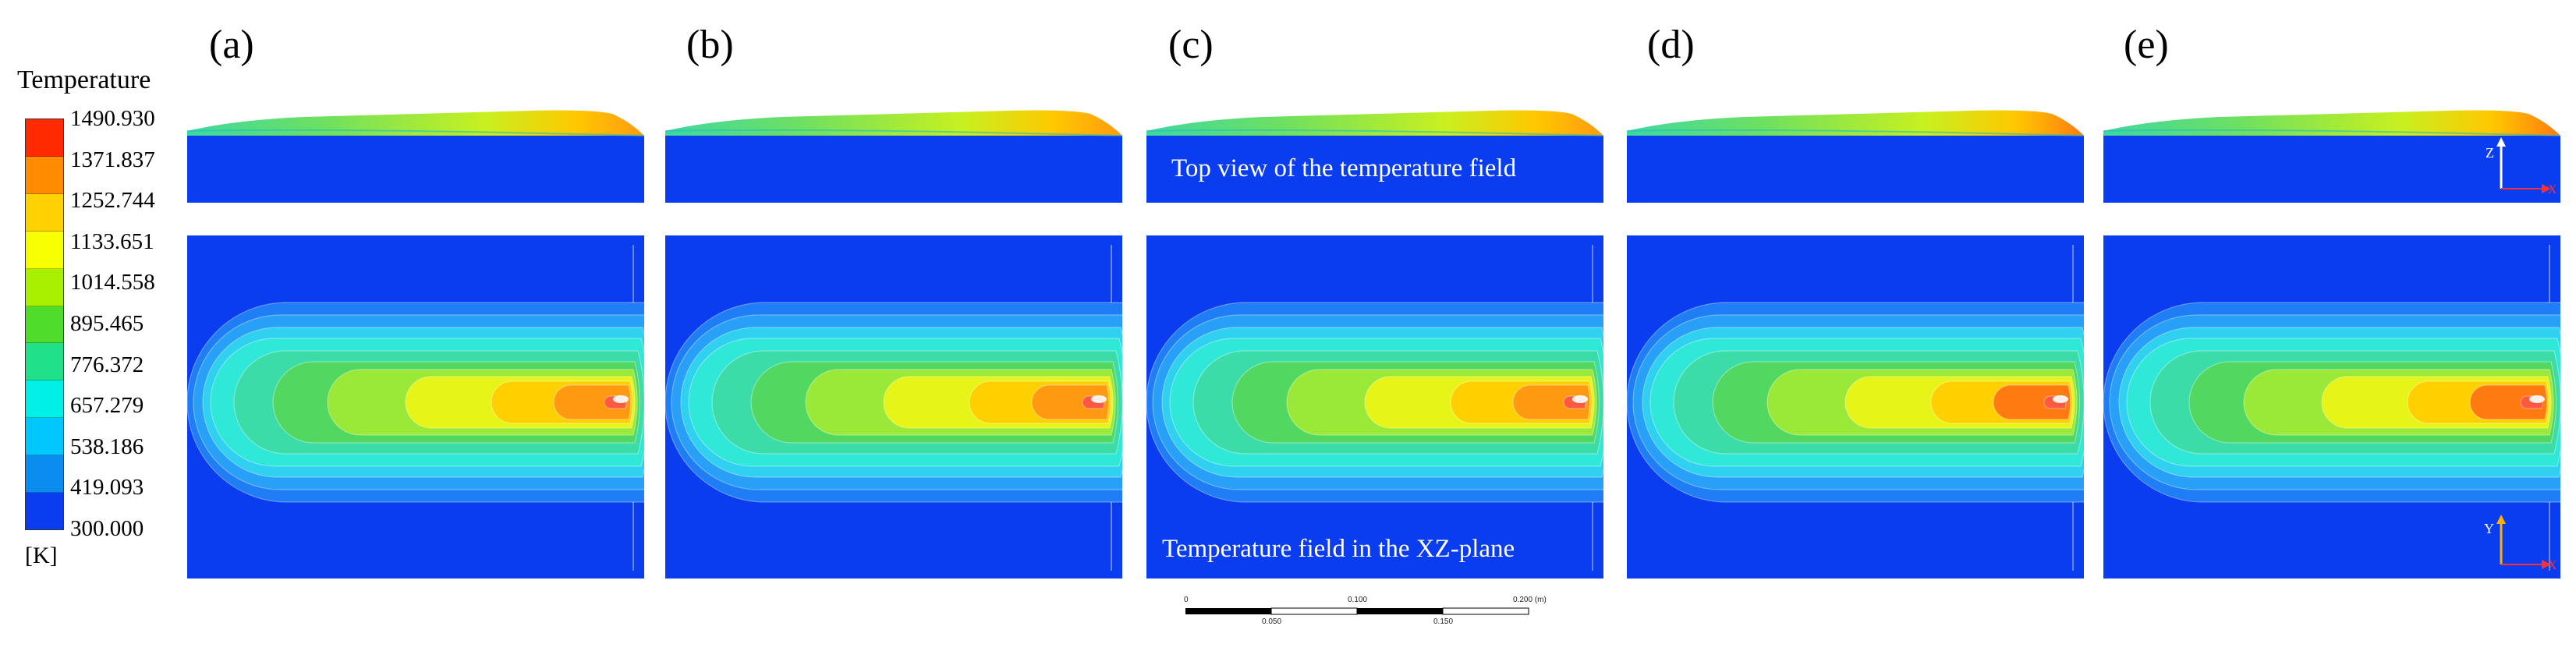 The image size is (2576, 651). What do you see at coordinates (1530, 600) in the screenshot?
I see `scale-label-200: 0.200 (m)` at bounding box center [1530, 600].